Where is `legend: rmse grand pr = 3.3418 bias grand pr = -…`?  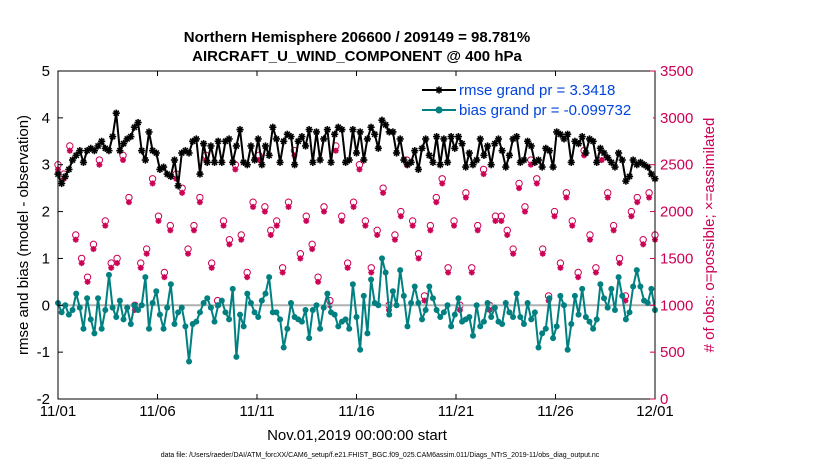 legend: rmse grand pr = 3.3418 bias grand pr = -… is located at coordinates (534, 100).